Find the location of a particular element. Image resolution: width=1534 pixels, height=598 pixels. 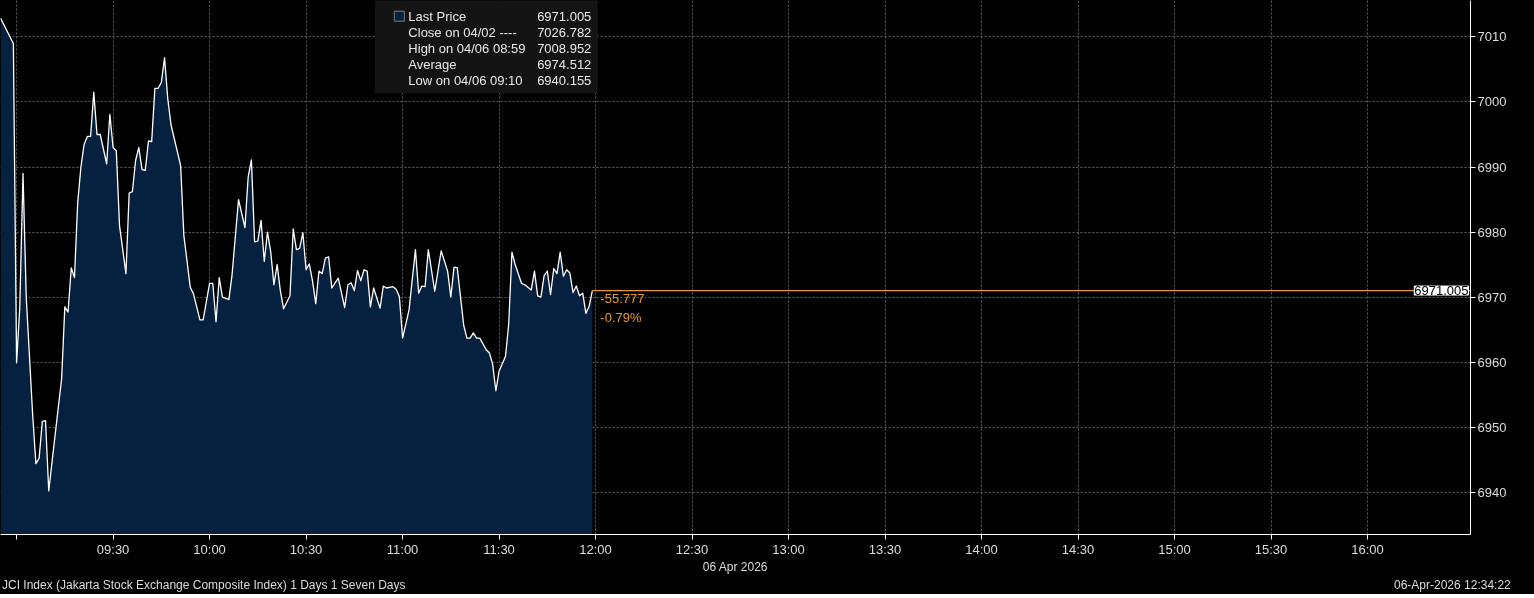

x-tick-label: 15:00 is located at coordinates (1174, 549).